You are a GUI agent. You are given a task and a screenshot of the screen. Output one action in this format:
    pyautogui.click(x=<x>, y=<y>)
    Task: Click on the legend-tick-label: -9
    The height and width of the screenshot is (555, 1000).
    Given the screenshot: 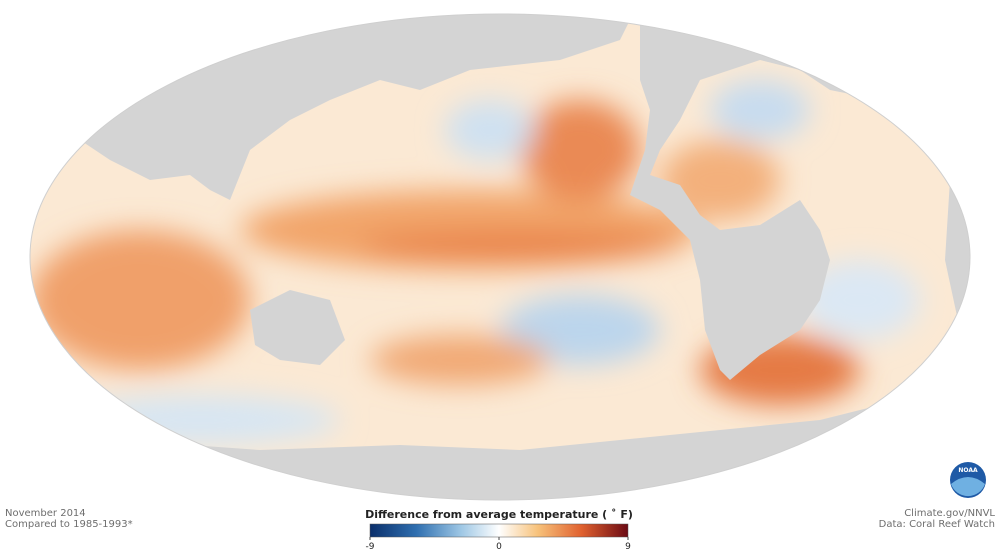 What is the action you would take?
    pyautogui.click(x=370, y=547)
    